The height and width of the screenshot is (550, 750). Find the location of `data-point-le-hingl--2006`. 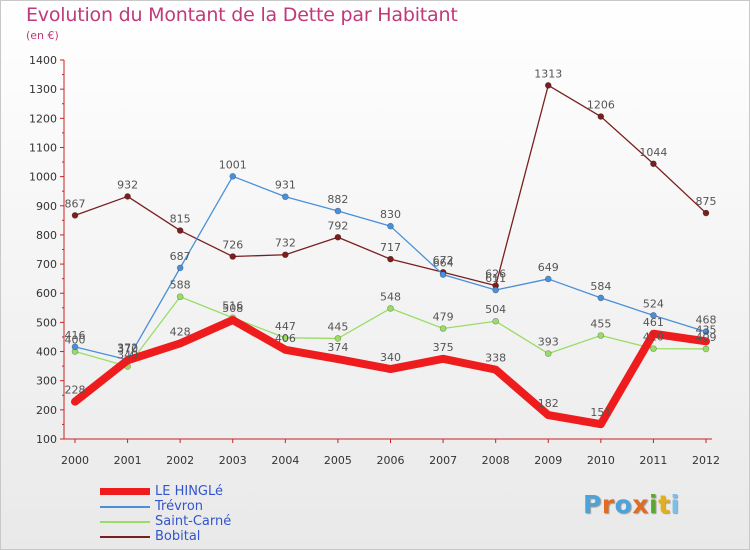

data-point-le-hingl--2006 is located at coordinates (390, 369).